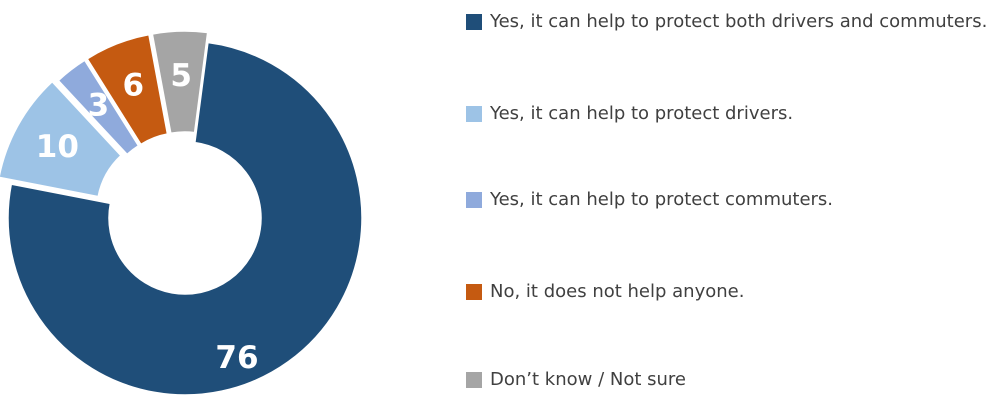 The image size is (997, 403). What do you see at coordinates (662, 199) in the screenshot?
I see `legend-label: Yes, it can help to protect commuters.` at bounding box center [662, 199].